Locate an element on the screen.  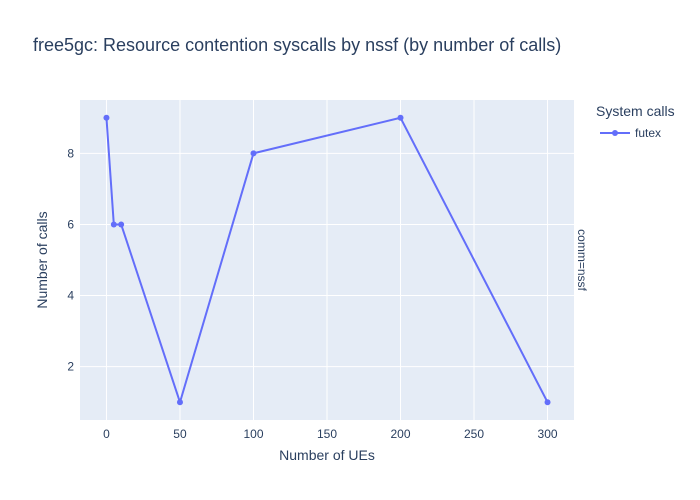
legend-title: System calls is located at coordinates (635, 111).